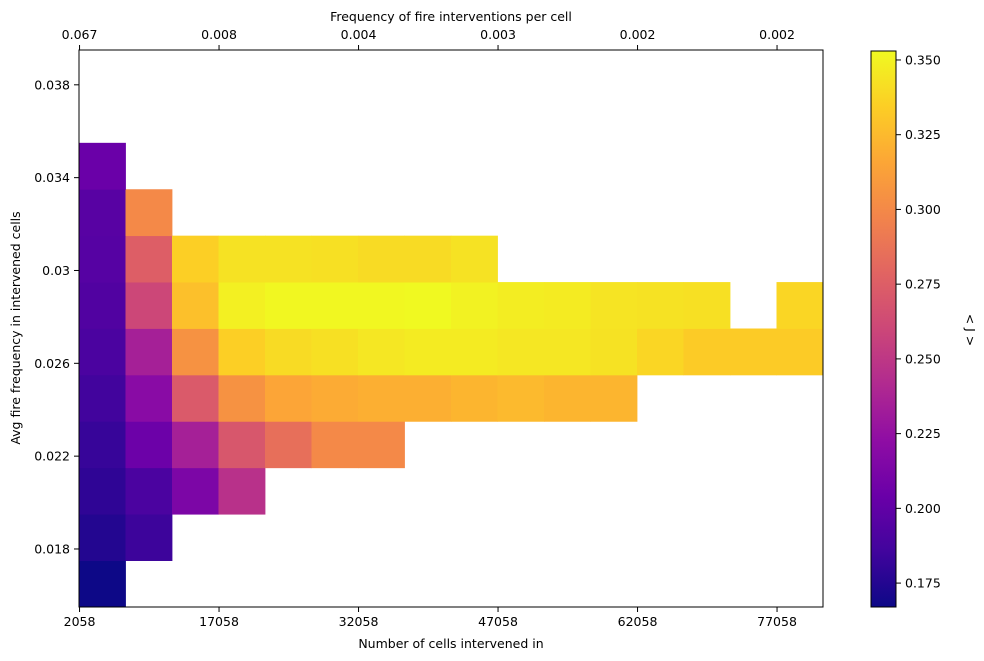  Describe the element at coordinates (359, 34) in the screenshot. I see `top-tick-label: 0.004` at that location.